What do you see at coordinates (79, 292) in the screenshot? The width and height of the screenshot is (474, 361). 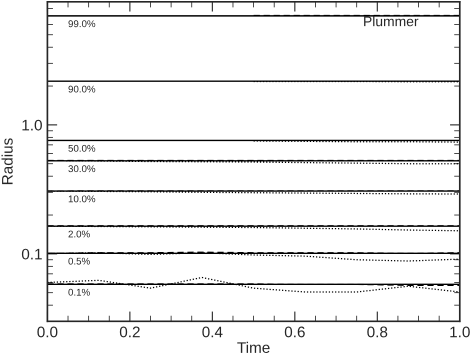 I see `annotation: 0.1%` at bounding box center [79, 292].